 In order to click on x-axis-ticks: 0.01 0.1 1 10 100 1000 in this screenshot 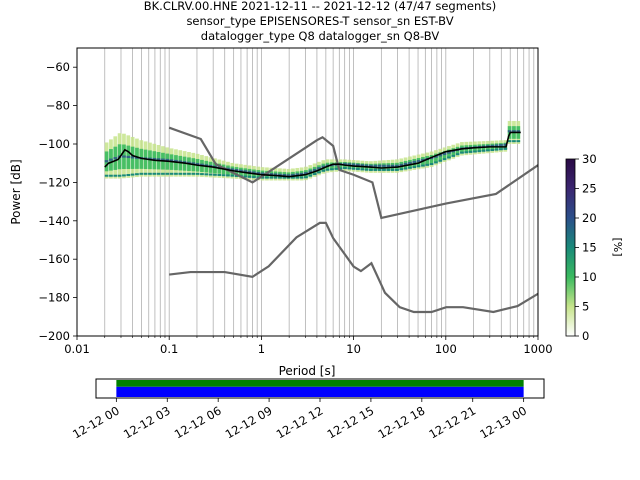, I will do `click(308, 346)`.